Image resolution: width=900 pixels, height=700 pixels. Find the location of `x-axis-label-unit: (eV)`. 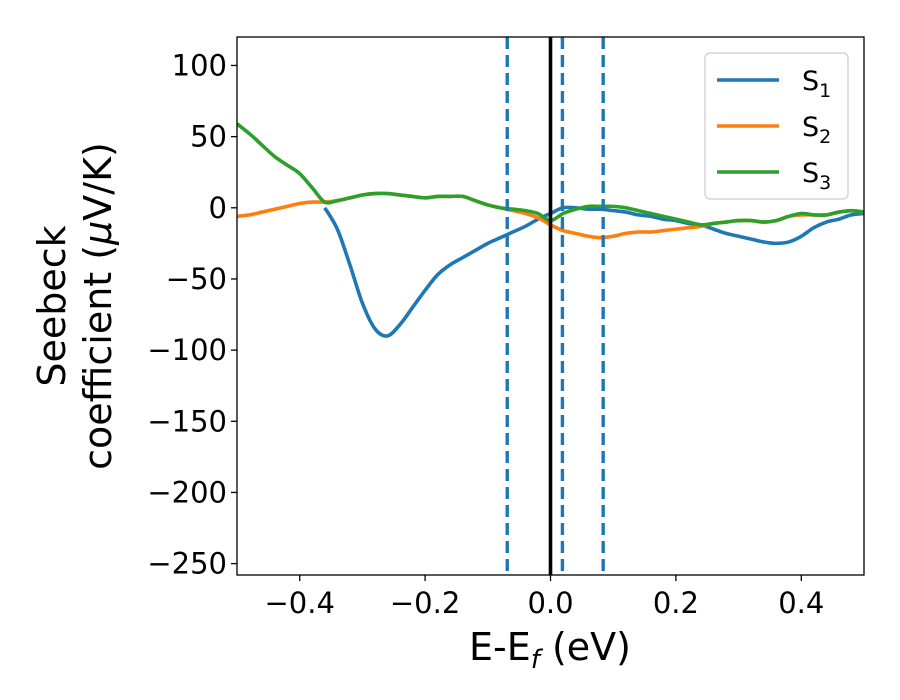

x-axis-label-unit: (eV) is located at coordinates (585, 647).